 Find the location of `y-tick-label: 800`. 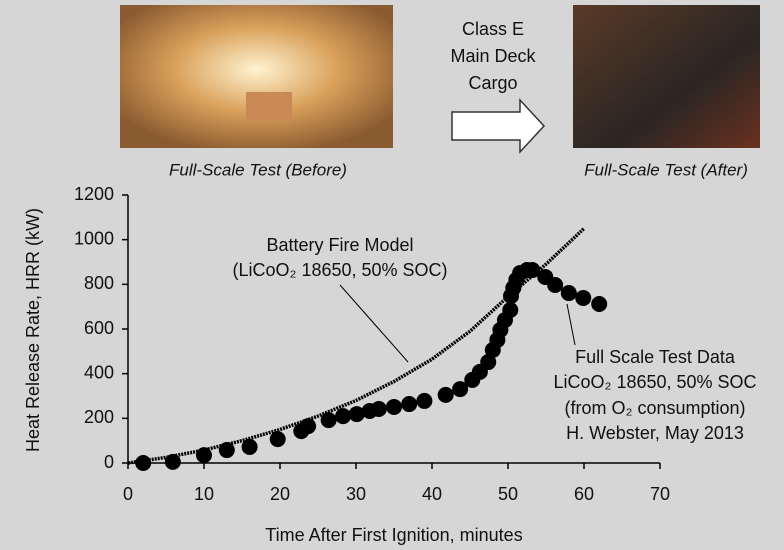

y-tick-label: 800 is located at coordinates (99, 283).